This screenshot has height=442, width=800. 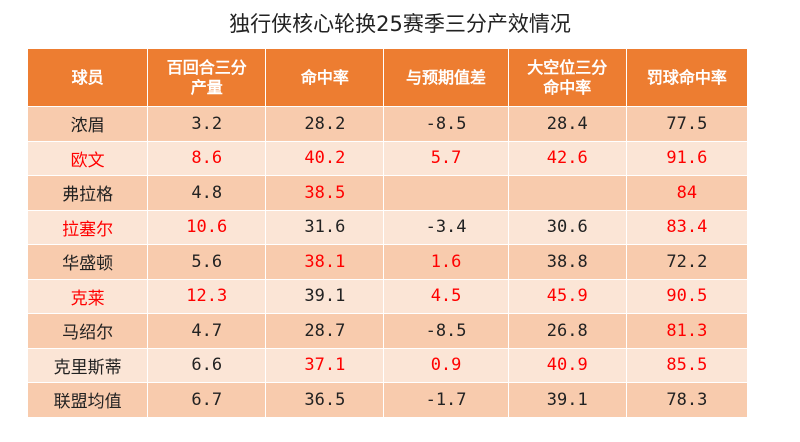 What do you see at coordinates (400, 24) in the screenshot?
I see `page-title: 独行侠核心轮换25赛季三分产效情况` at bounding box center [400, 24].